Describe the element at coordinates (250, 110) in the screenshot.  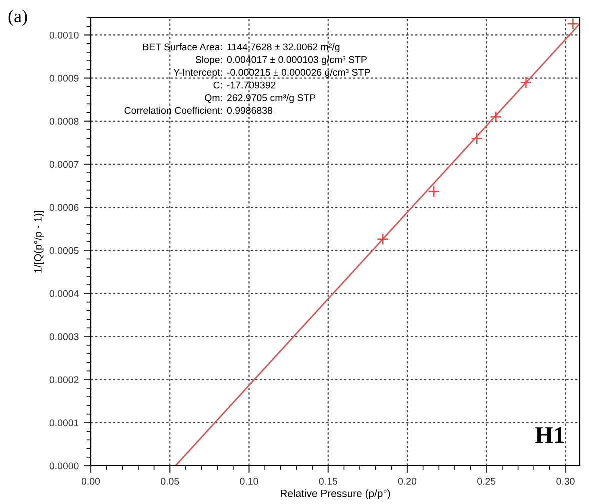
I see `annotation: 0.9986838` at that location.